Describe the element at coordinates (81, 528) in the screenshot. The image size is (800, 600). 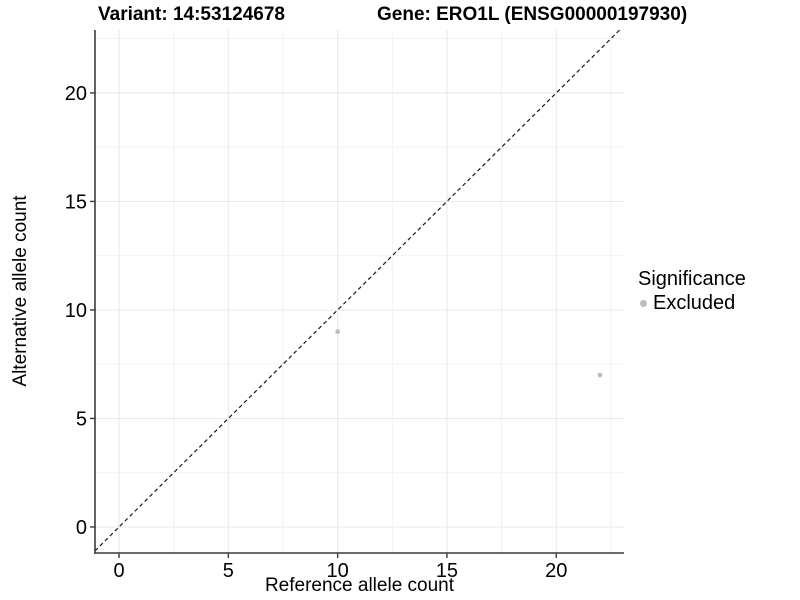
I see `y-tick-label: 0` at that location.